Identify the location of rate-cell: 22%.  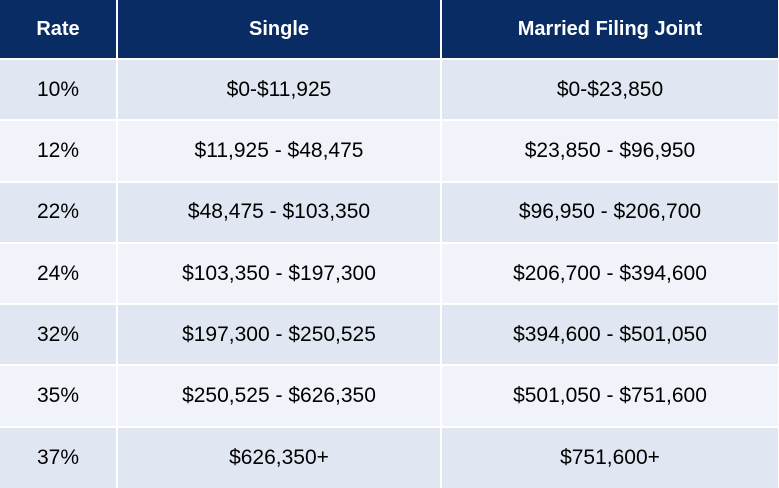
(59, 212).